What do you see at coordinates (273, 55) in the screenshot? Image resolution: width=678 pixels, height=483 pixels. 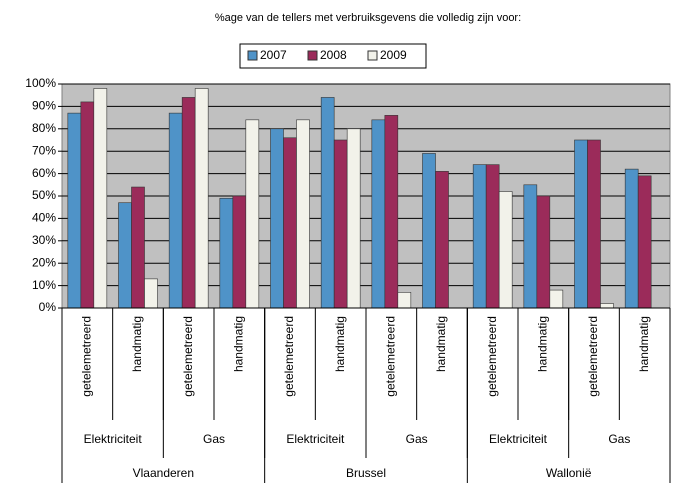 I see `legend-label: 2007` at bounding box center [273, 55].